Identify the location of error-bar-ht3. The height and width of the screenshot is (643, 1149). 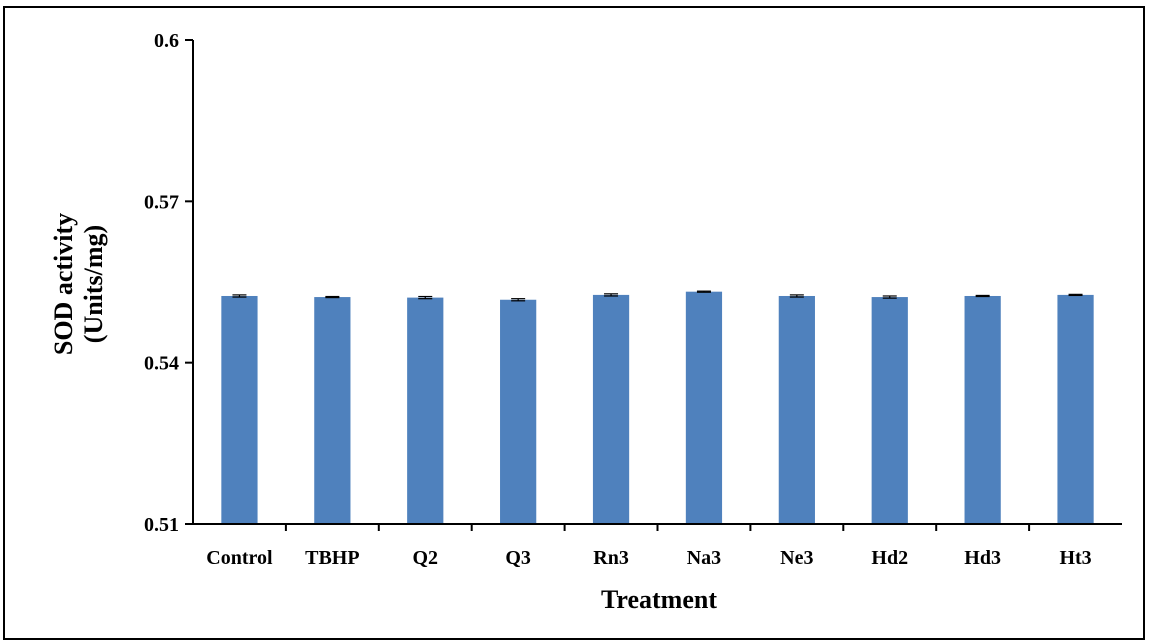
(1075, 295).